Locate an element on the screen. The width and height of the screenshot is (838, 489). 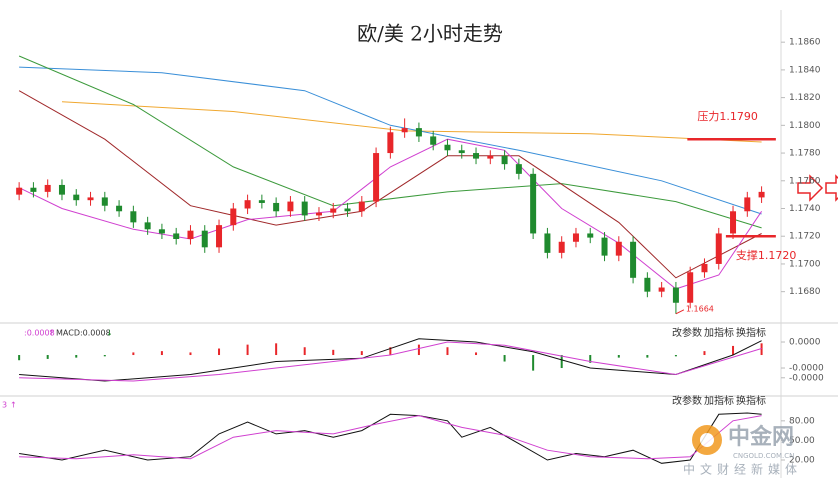
level-label: 压力1.1790 is located at coordinates (727, 116).